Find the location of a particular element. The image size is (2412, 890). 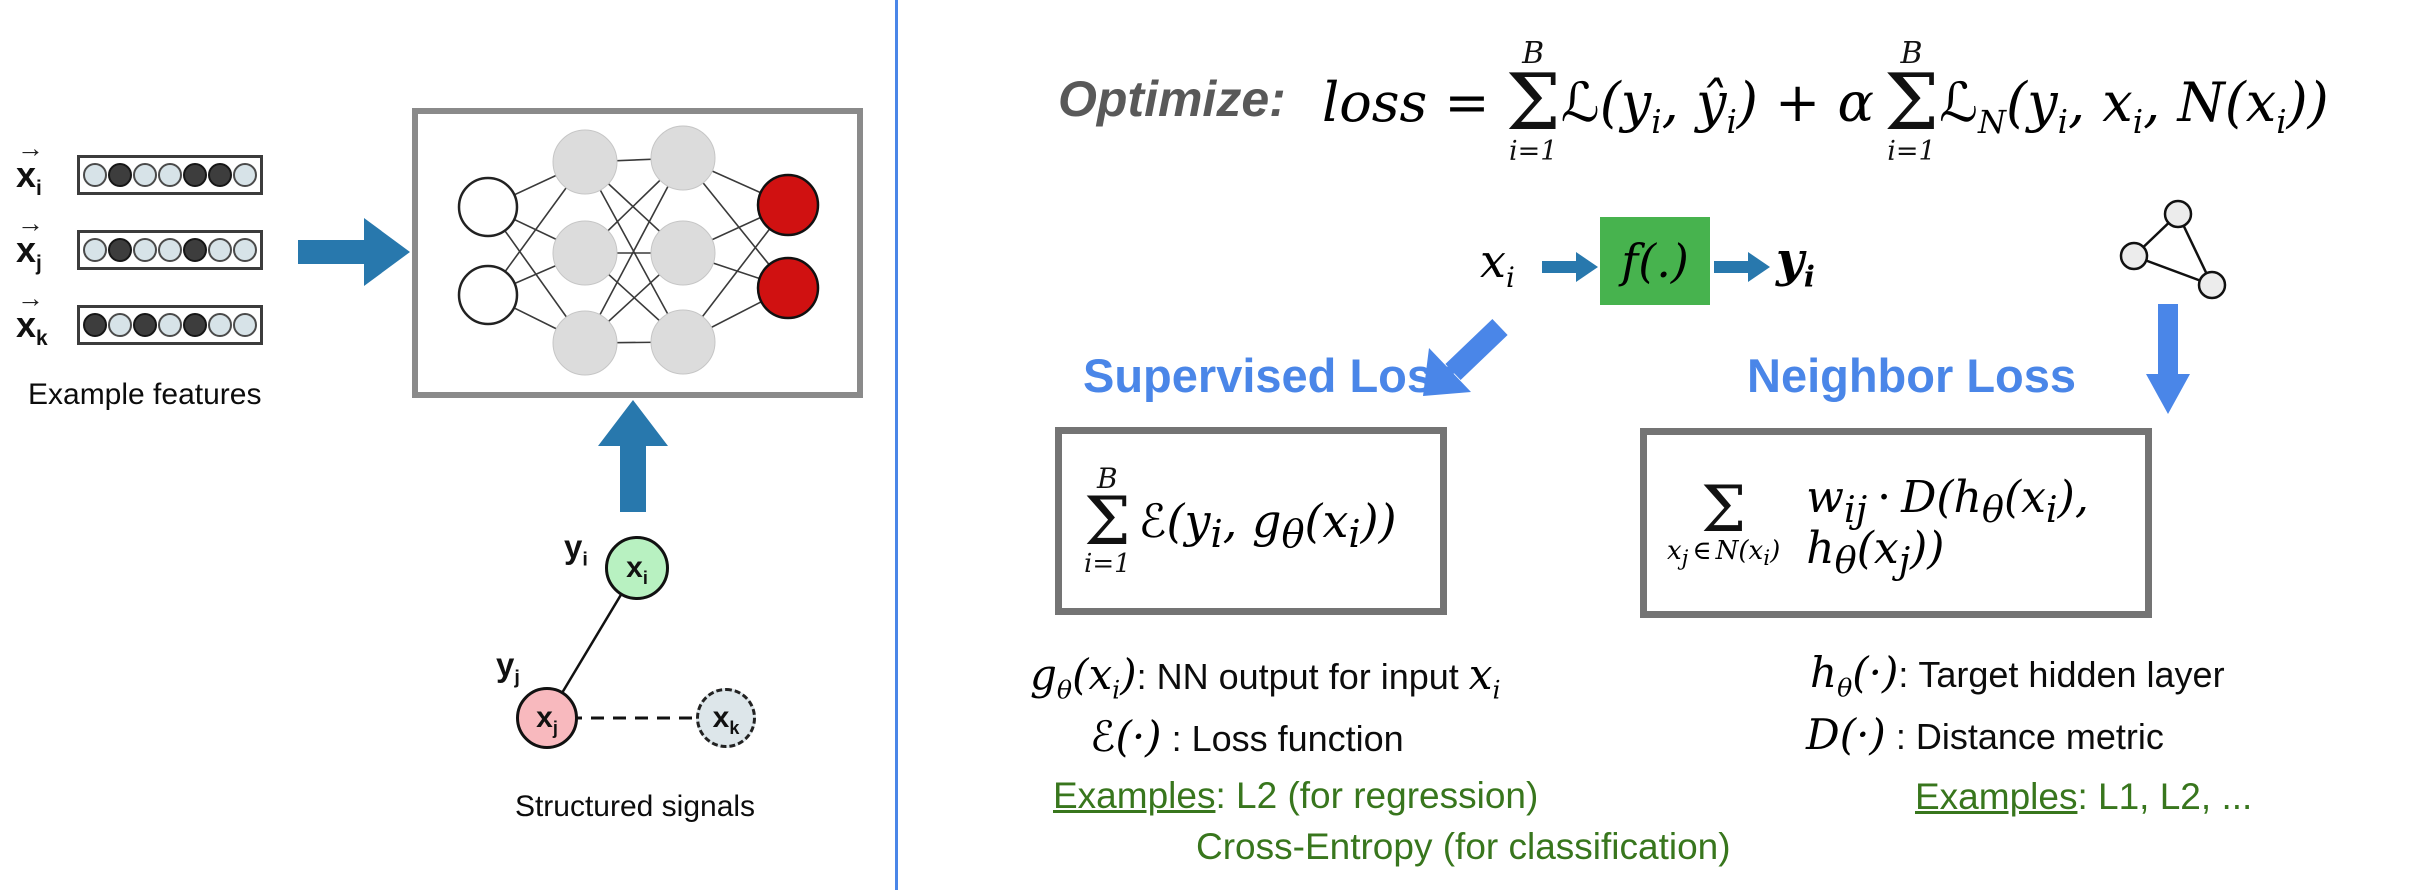

hidden-nodes is located at coordinates (634, 250).